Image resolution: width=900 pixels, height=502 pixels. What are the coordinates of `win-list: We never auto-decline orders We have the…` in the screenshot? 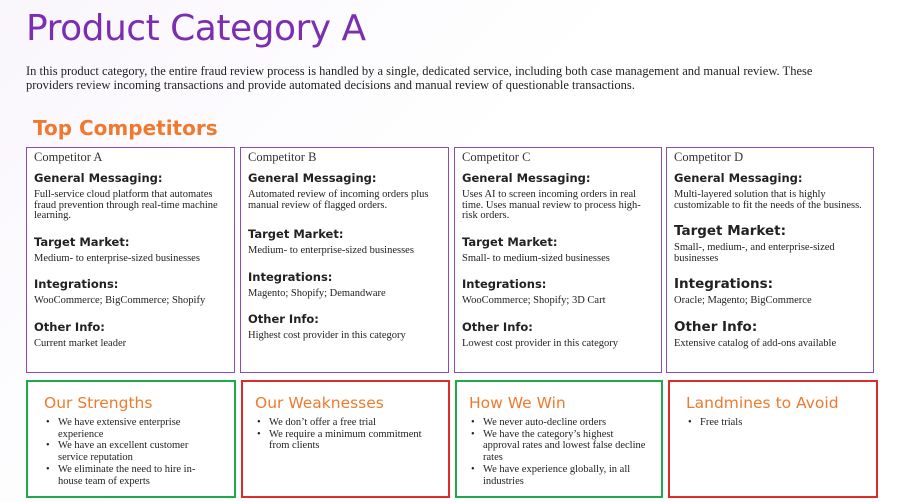 It's located at (557, 452).